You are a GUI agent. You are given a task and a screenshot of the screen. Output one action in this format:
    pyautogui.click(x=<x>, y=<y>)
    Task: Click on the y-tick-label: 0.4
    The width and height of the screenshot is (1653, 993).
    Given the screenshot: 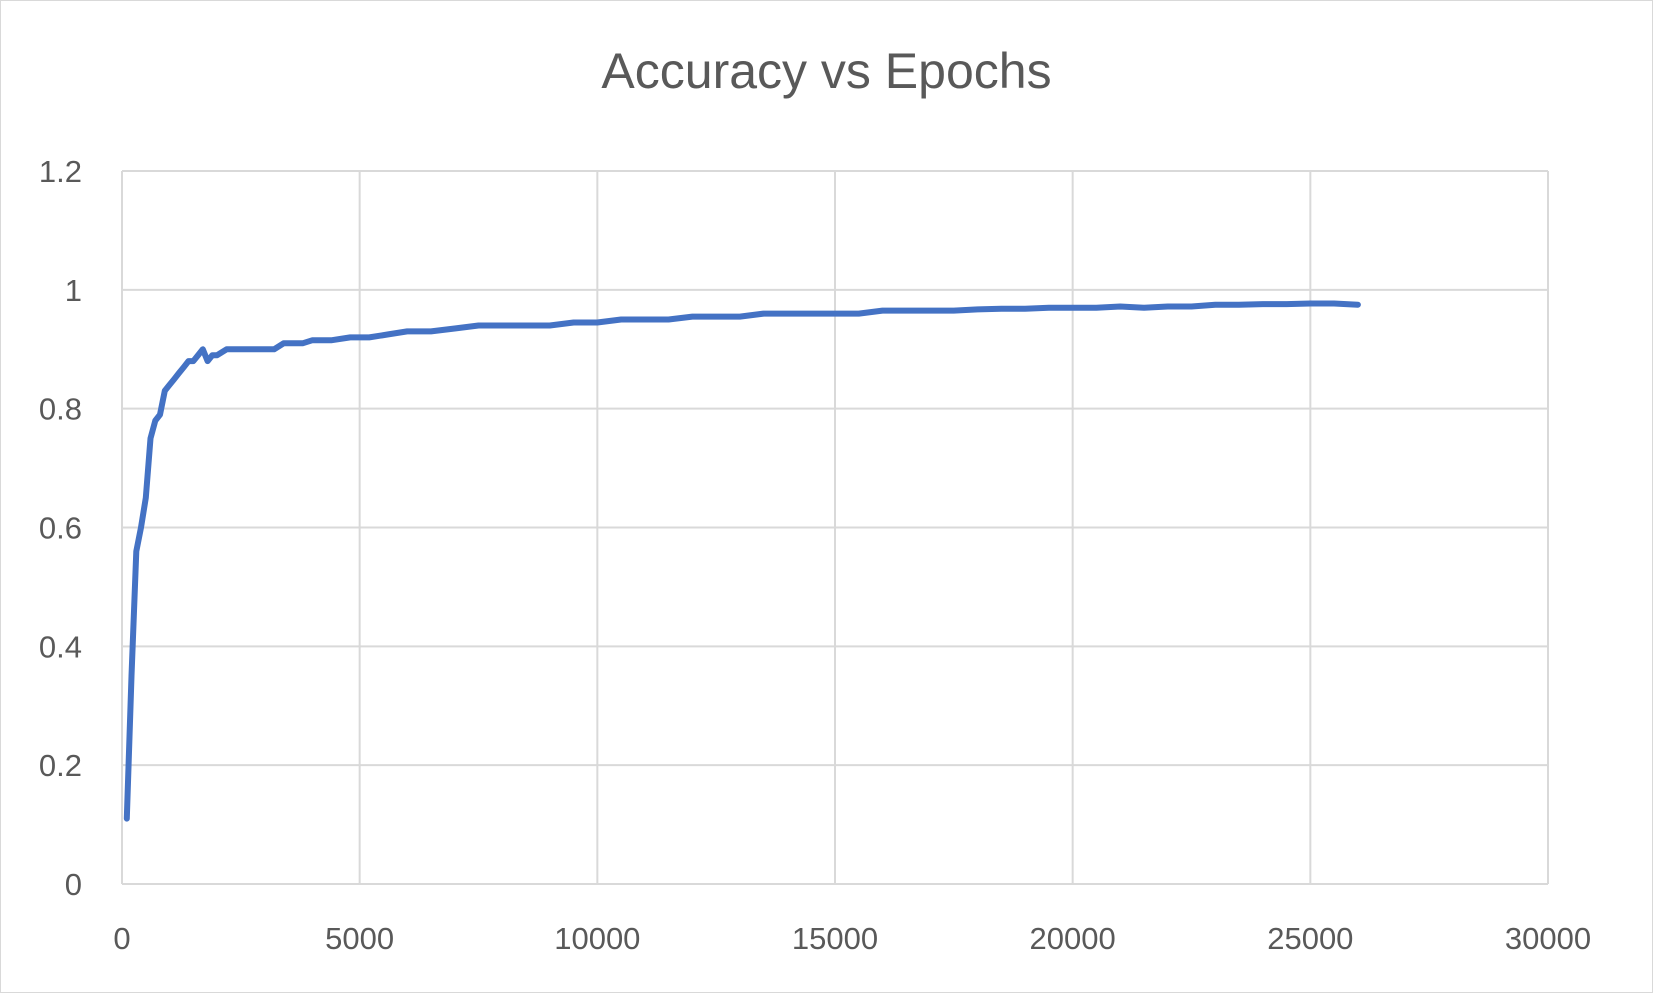 What is the action you would take?
    pyautogui.click(x=60, y=646)
    